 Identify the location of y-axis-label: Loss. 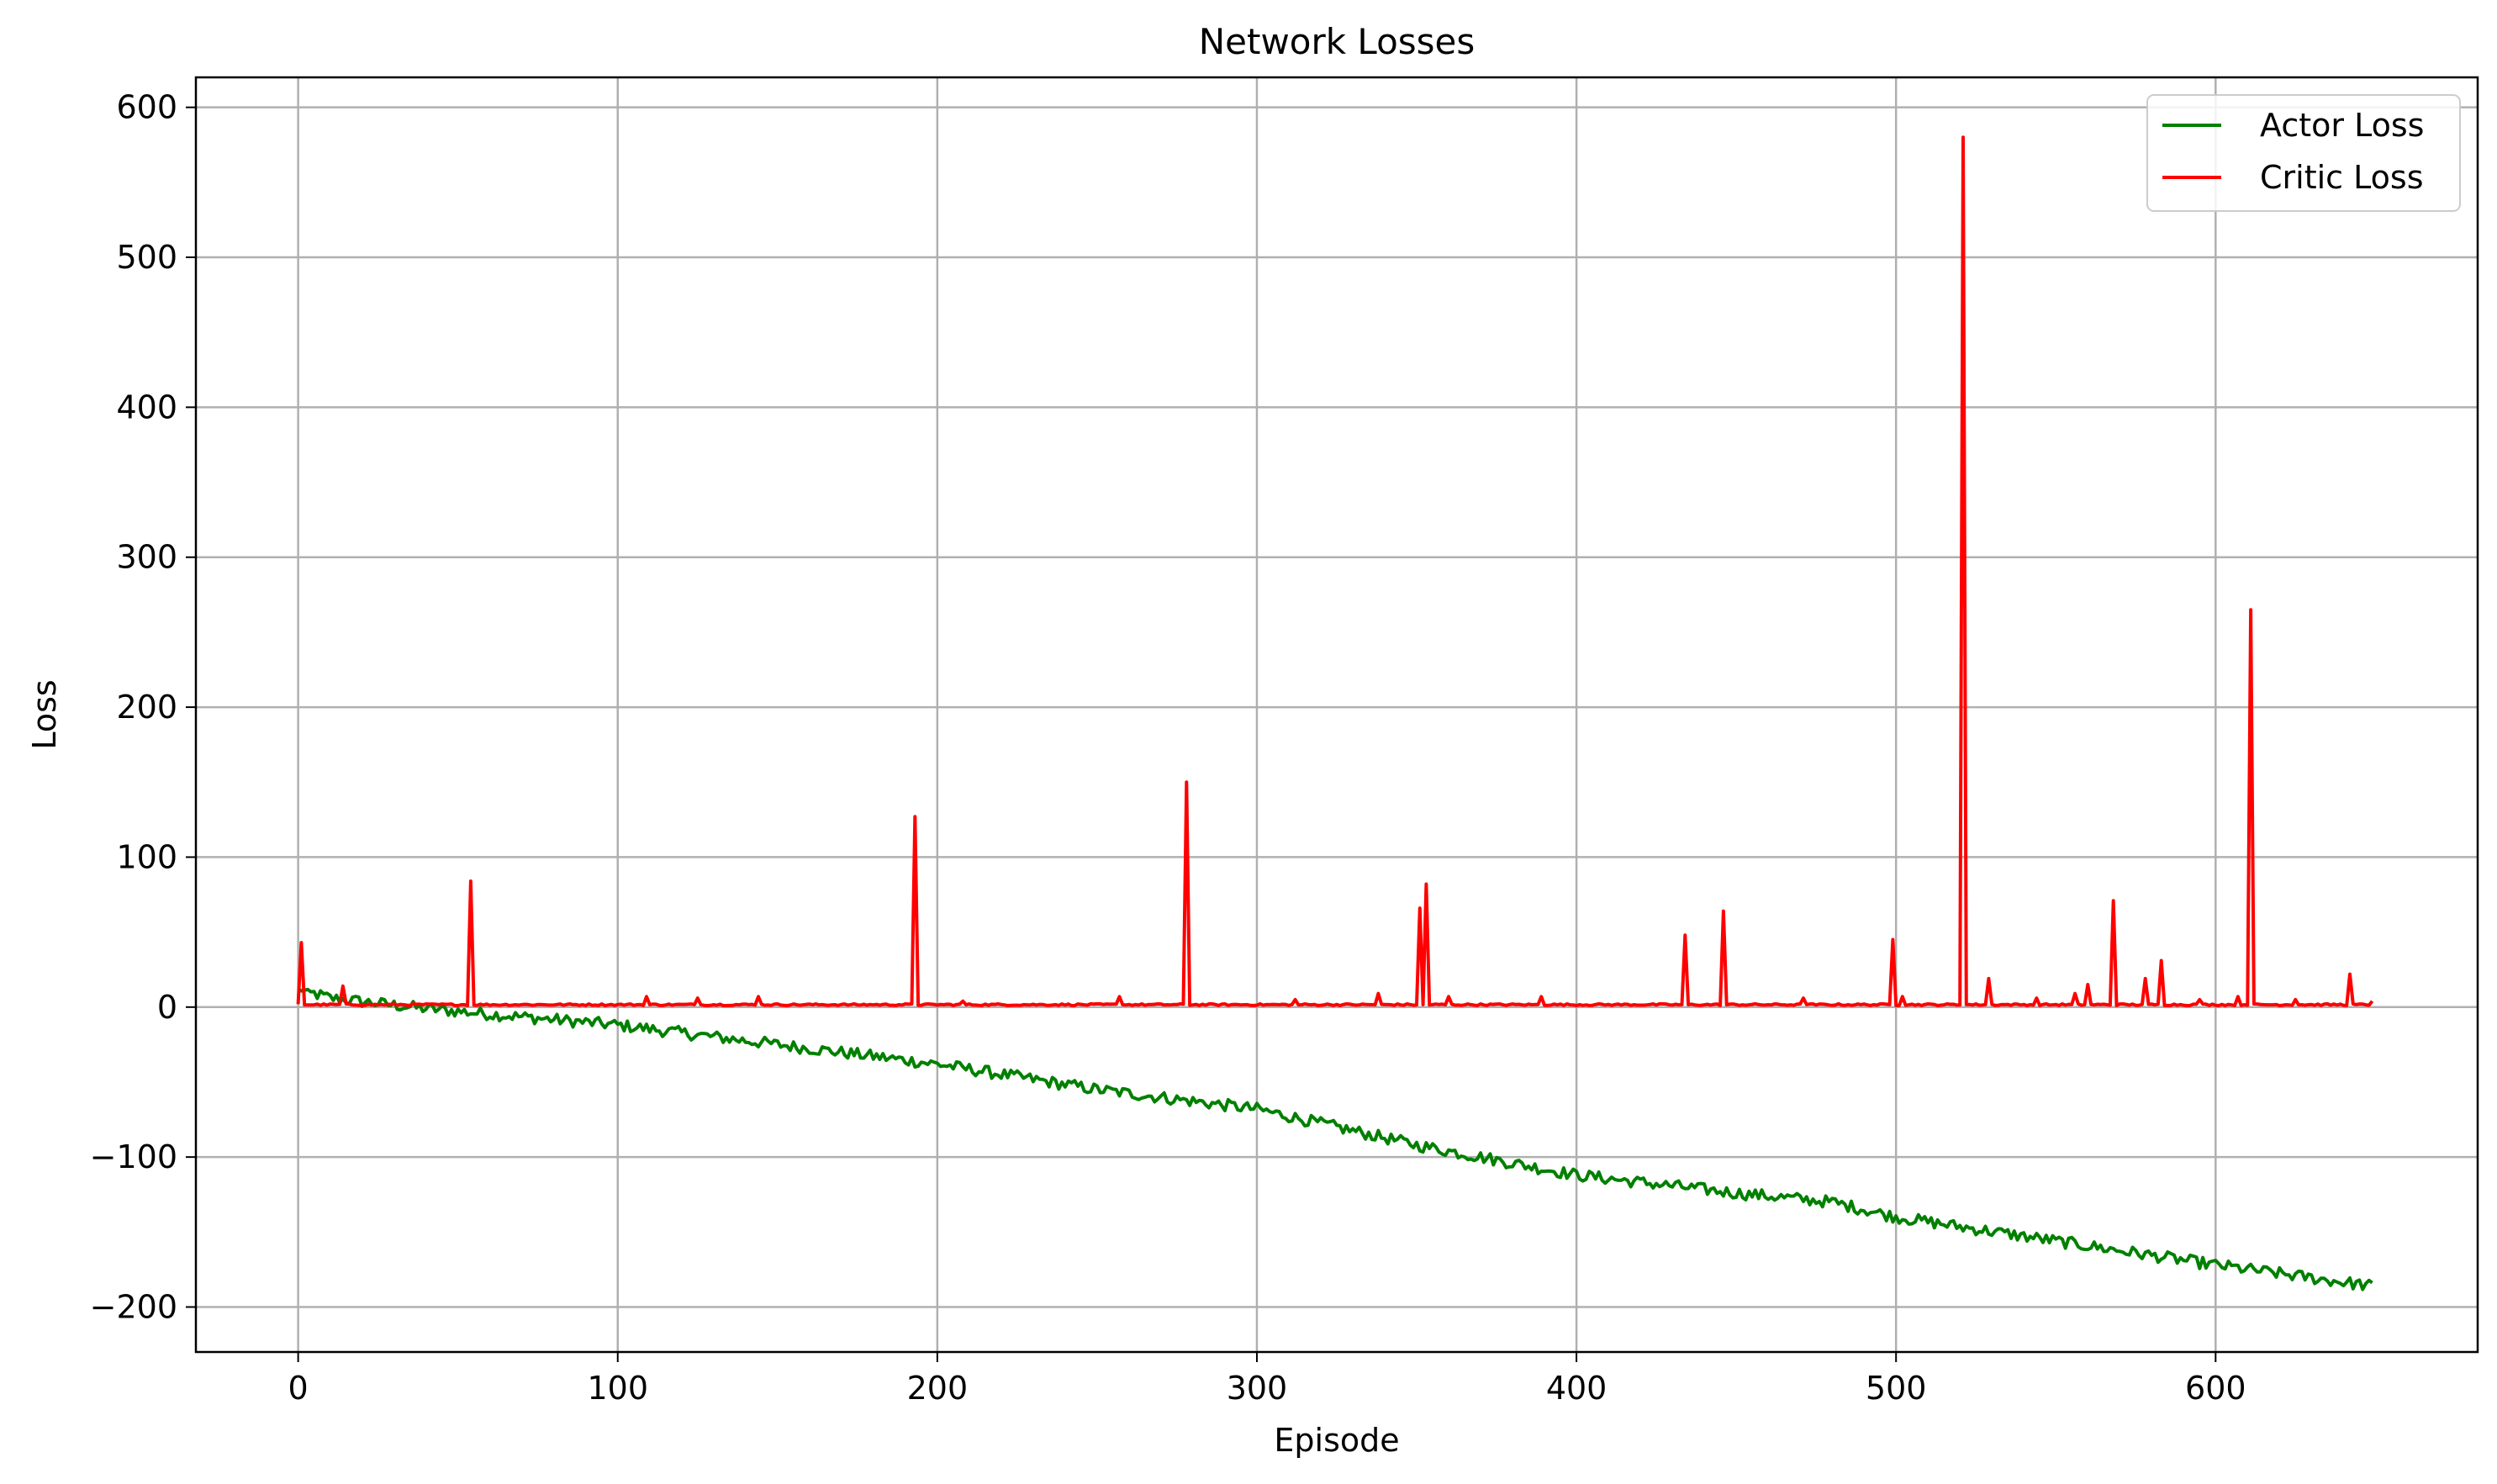
(44, 714).